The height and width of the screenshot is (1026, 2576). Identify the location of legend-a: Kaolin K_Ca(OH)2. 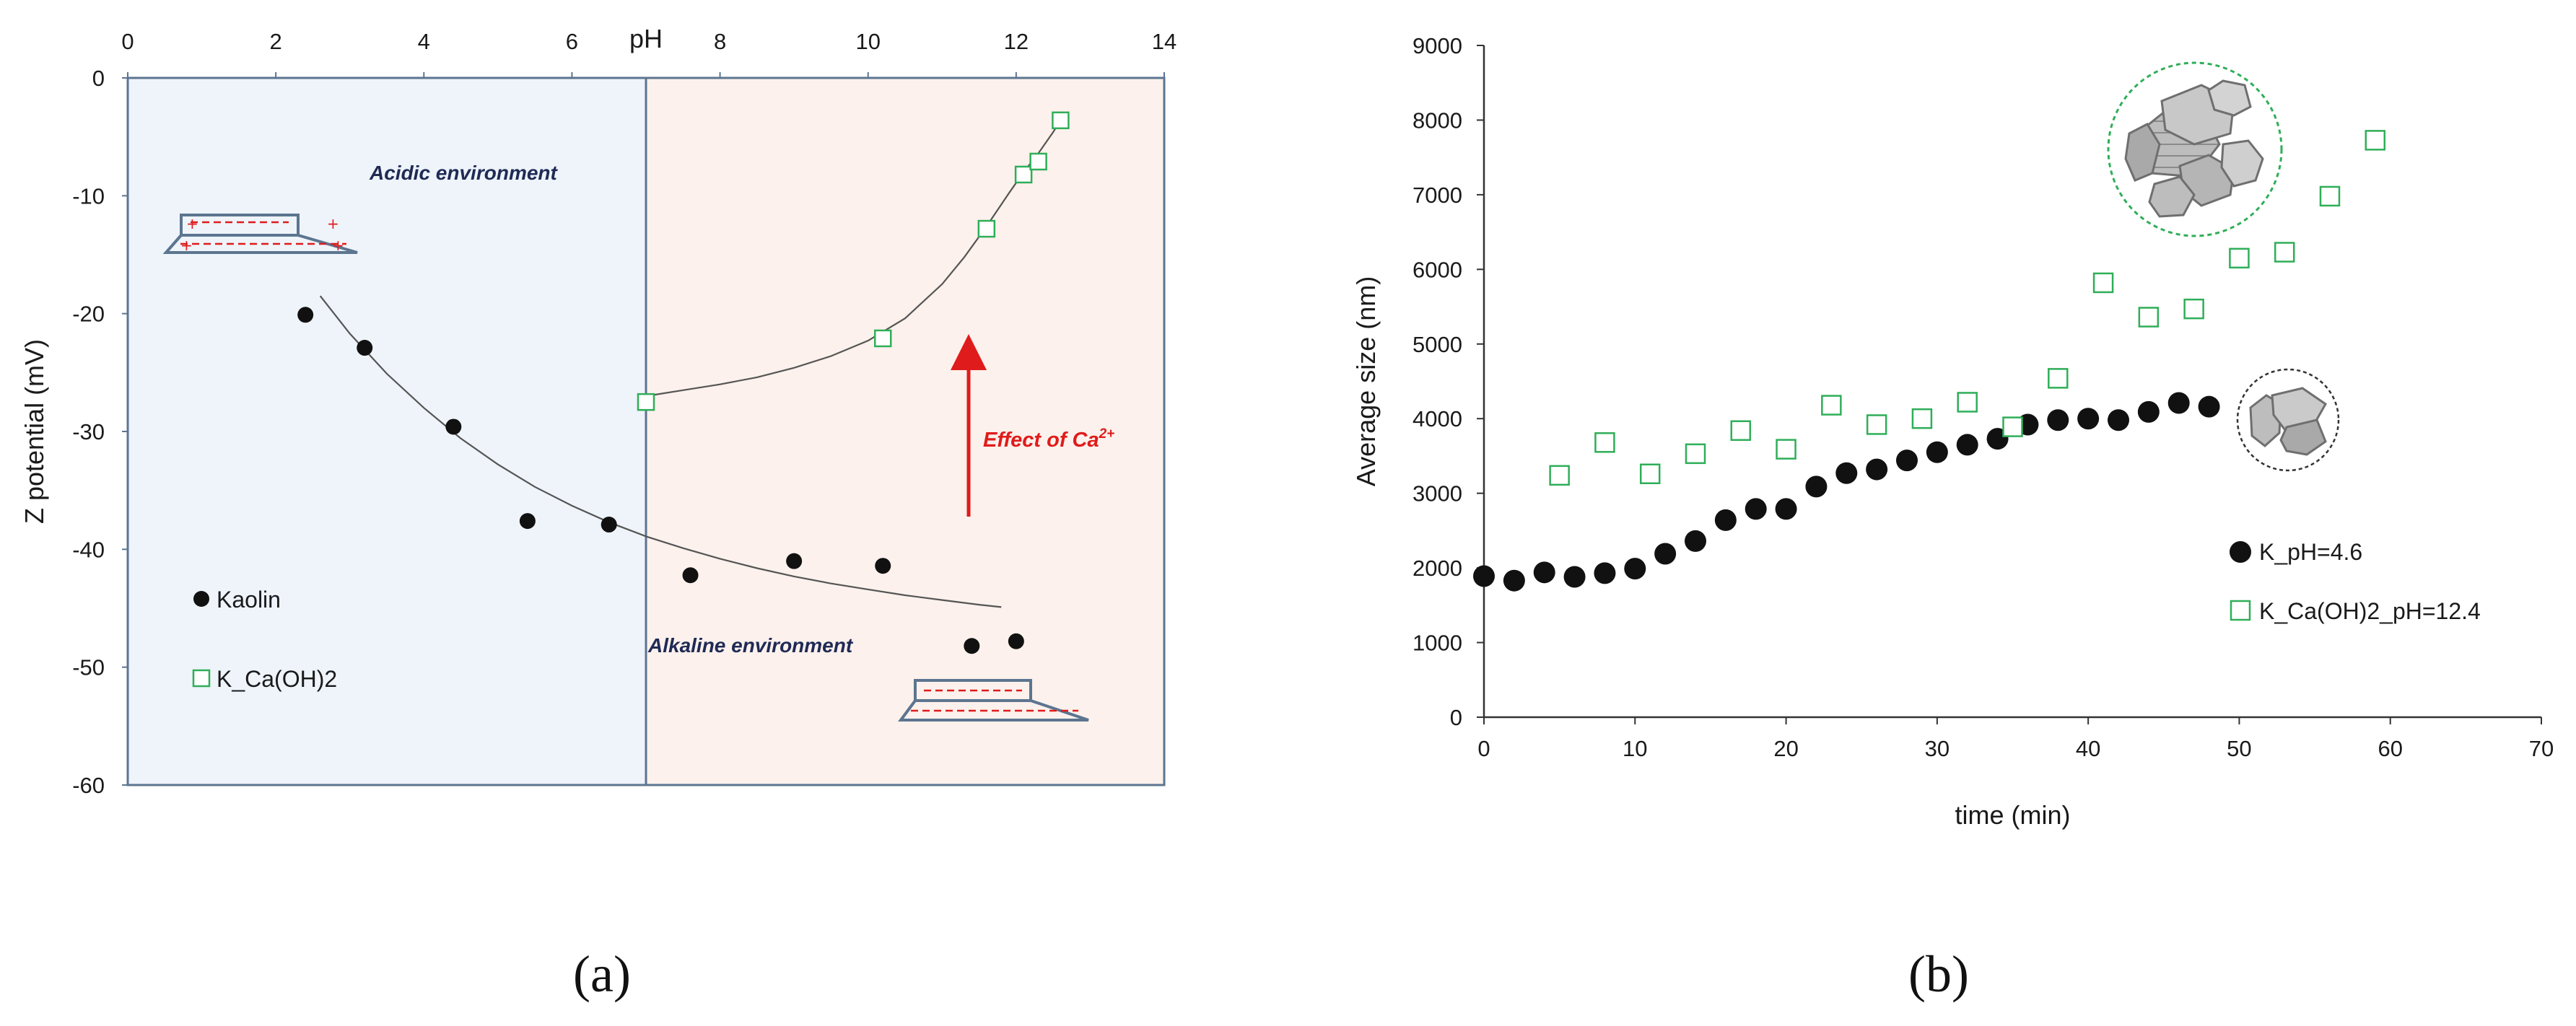
(264, 639).